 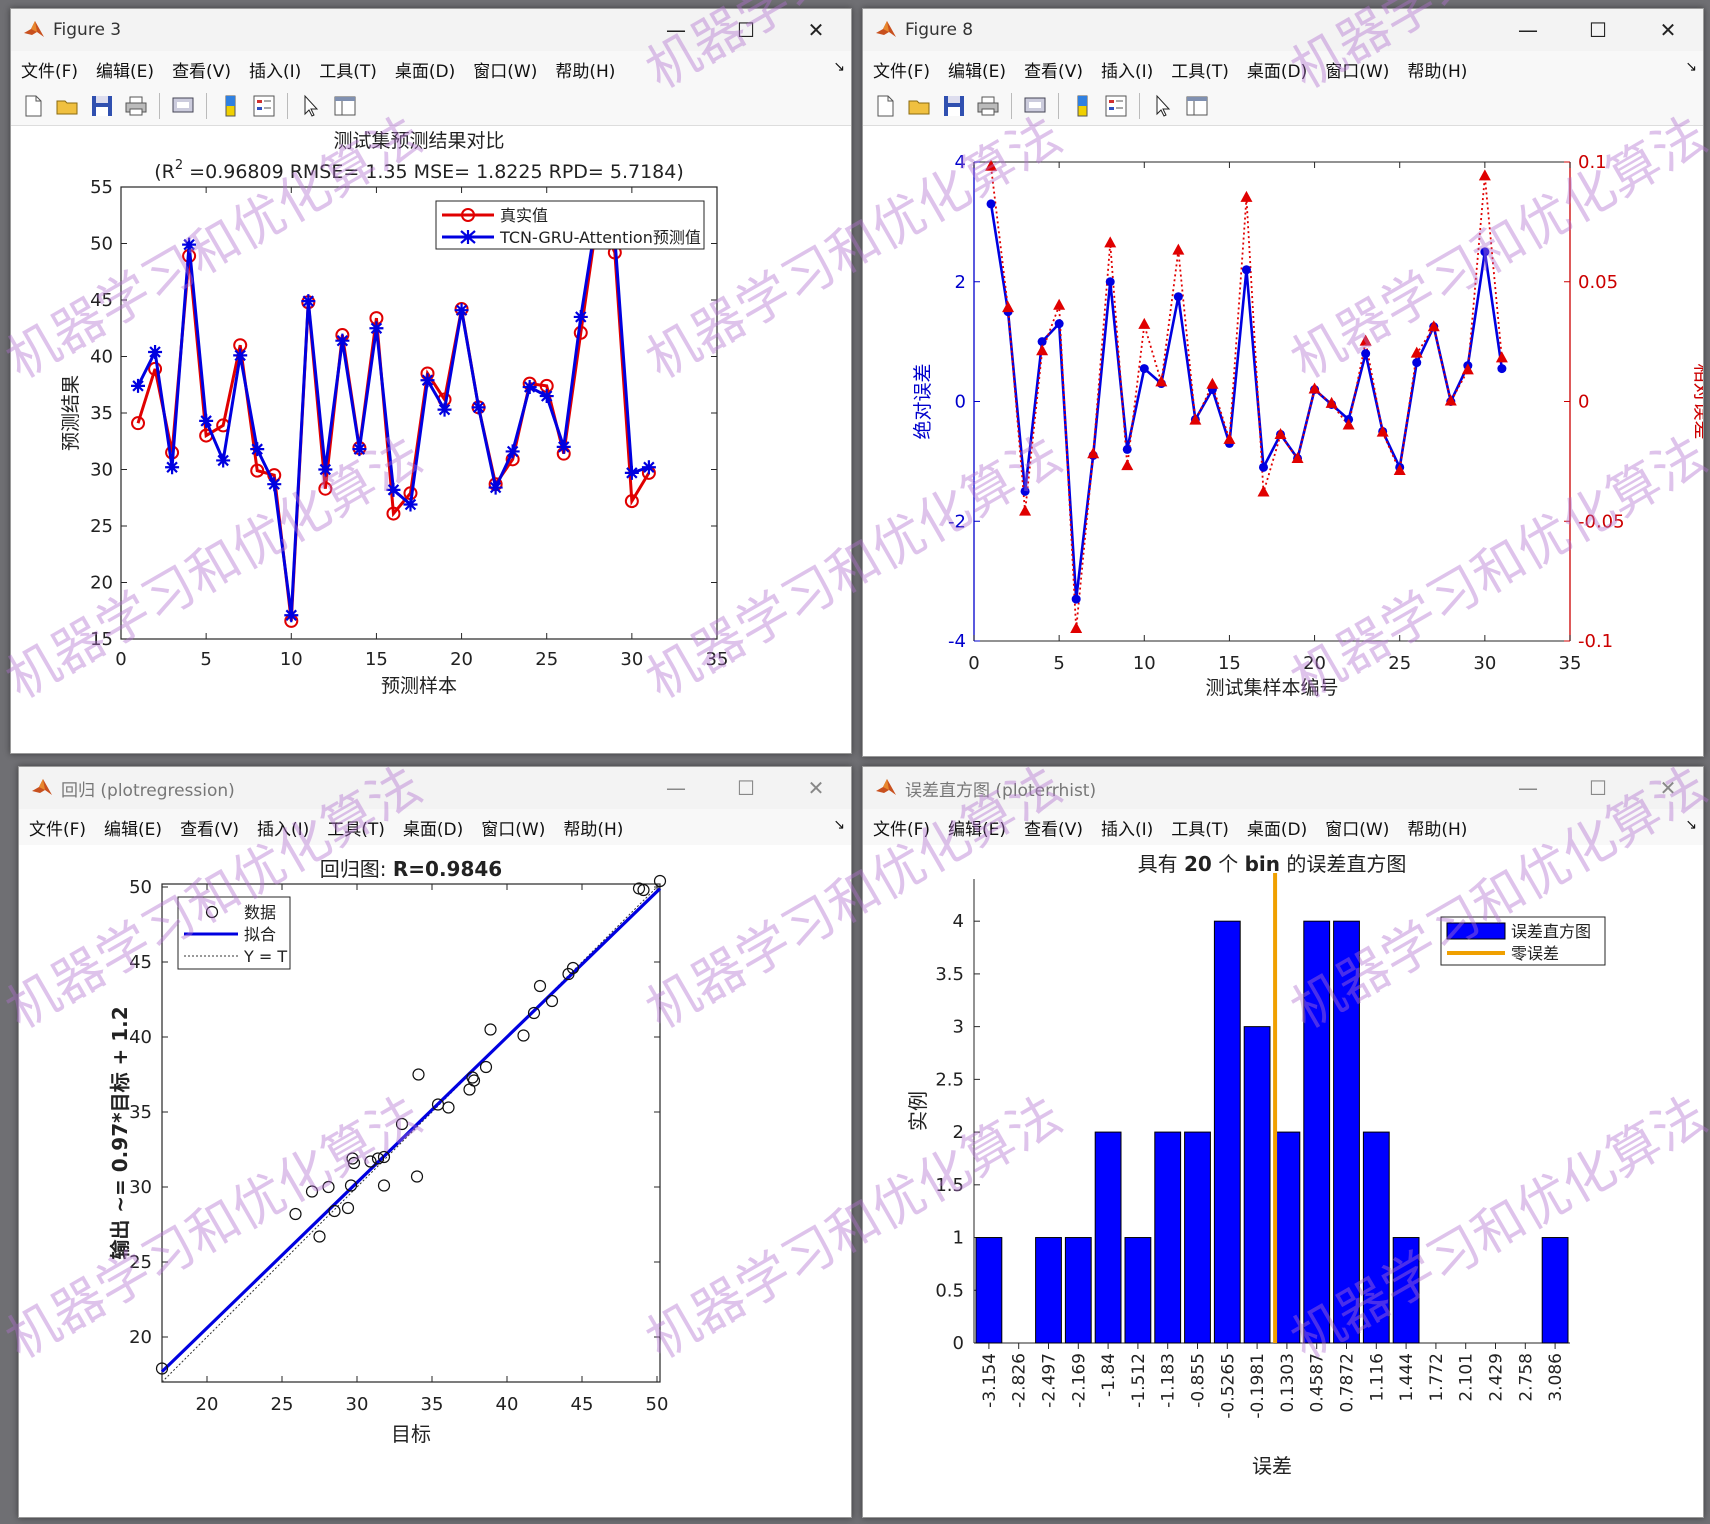 What do you see at coordinates (1416, 352) in the screenshot?
I see `rel-error-point` at bounding box center [1416, 352].